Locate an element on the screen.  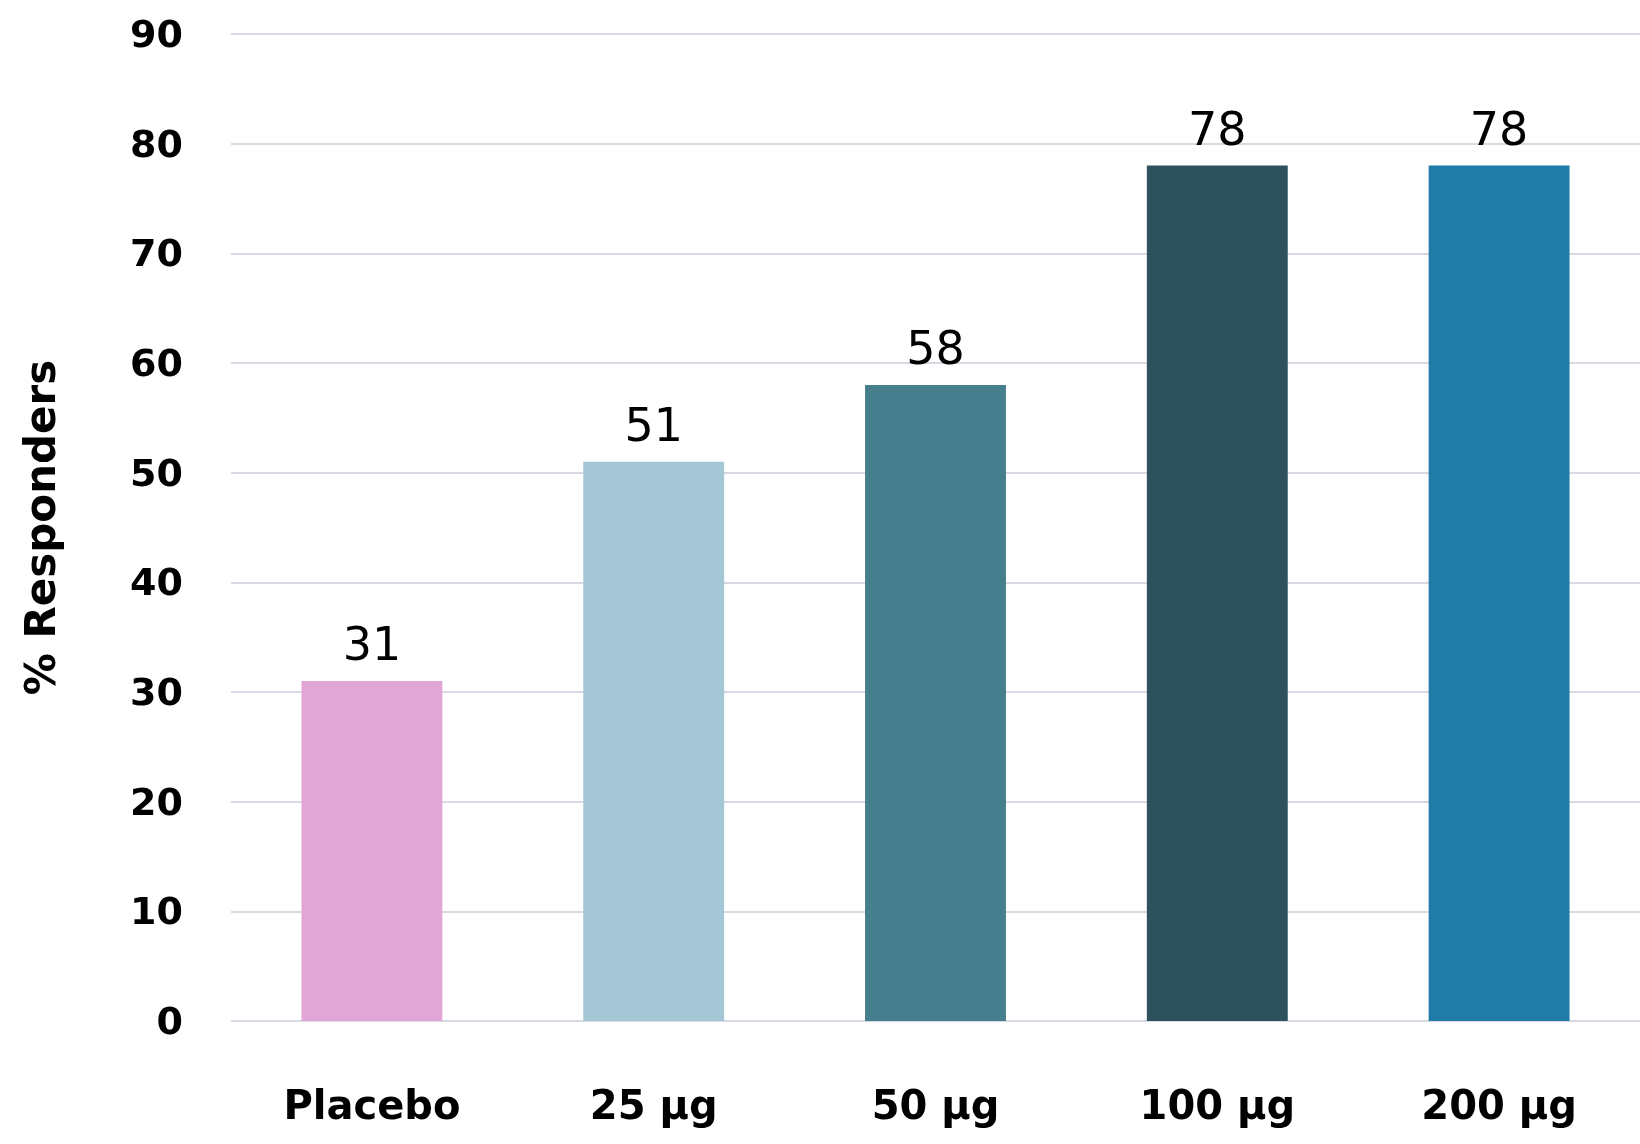
x-tick-label: 25 µg is located at coordinates (653, 1105).